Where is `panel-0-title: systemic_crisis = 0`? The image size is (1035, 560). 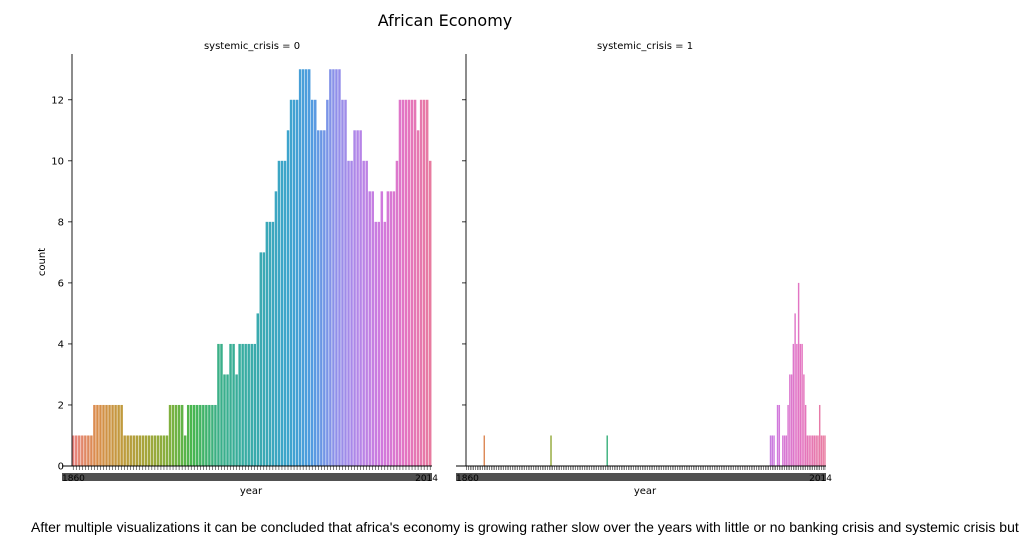 panel-0-title: systemic_crisis = 0 is located at coordinates (252, 46).